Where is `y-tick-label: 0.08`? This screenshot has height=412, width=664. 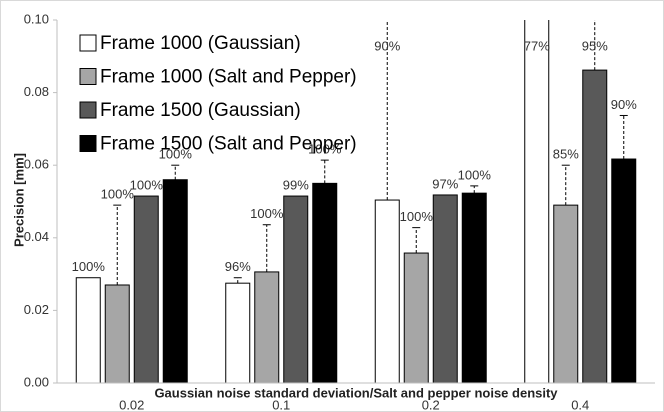 y-tick-label: 0.08 is located at coordinates (36, 91).